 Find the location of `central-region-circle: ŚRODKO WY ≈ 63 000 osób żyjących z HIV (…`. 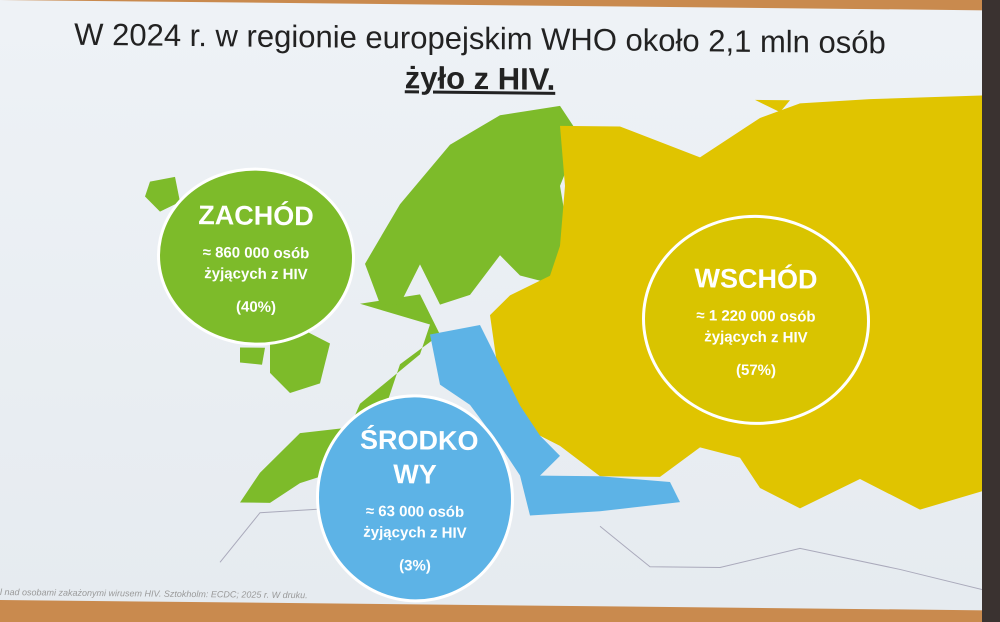

central-region-circle: ŚRODKO WY ≈ 63 000 osób żyjących z HIV (… is located at coordinates (415, 498).